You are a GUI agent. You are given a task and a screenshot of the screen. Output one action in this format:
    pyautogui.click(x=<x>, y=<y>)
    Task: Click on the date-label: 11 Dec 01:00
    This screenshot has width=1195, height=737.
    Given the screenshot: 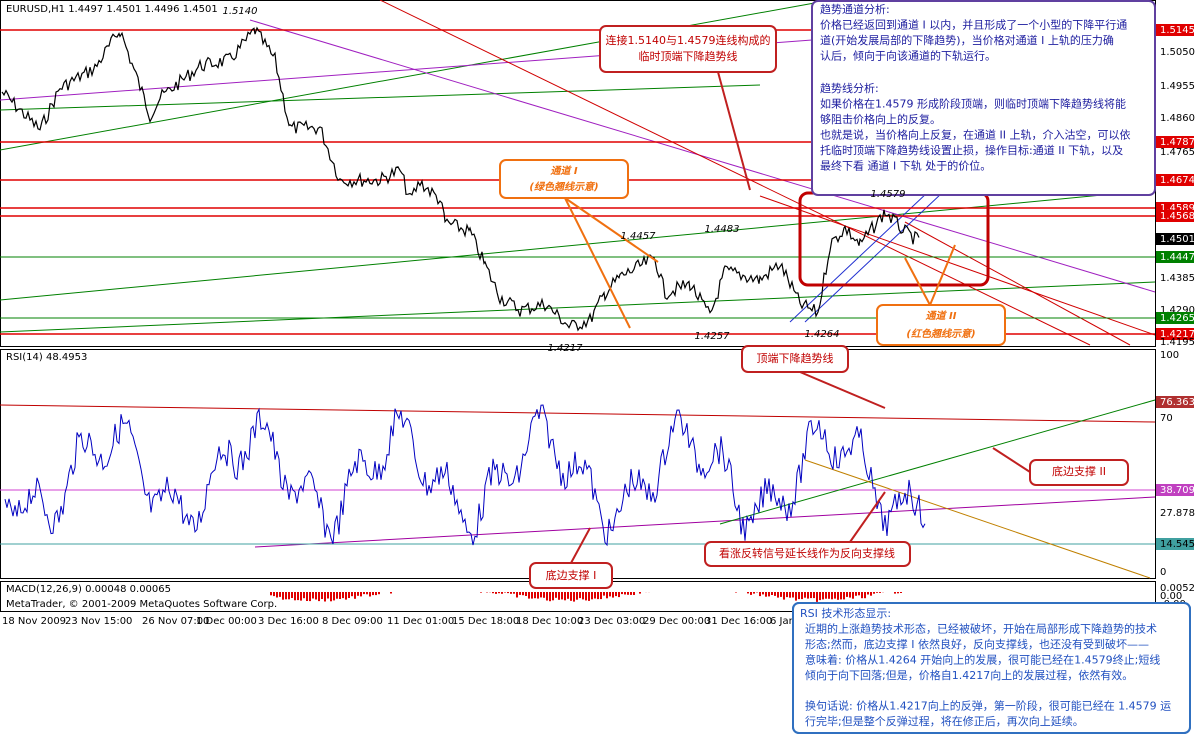 What is the action you would take?
    pyautogui.click(x=420, y=621)
    